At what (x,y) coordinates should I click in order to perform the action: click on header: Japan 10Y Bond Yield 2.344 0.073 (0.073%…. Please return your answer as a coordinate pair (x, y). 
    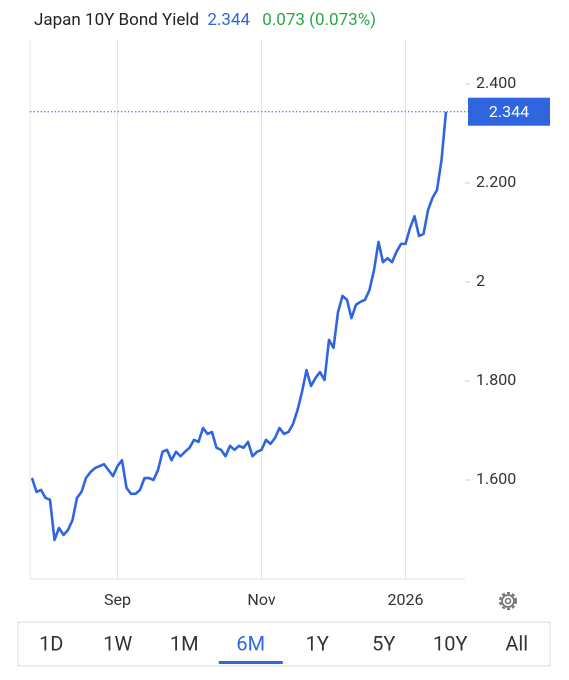
    Looking at the image, I should click on (205, 20).